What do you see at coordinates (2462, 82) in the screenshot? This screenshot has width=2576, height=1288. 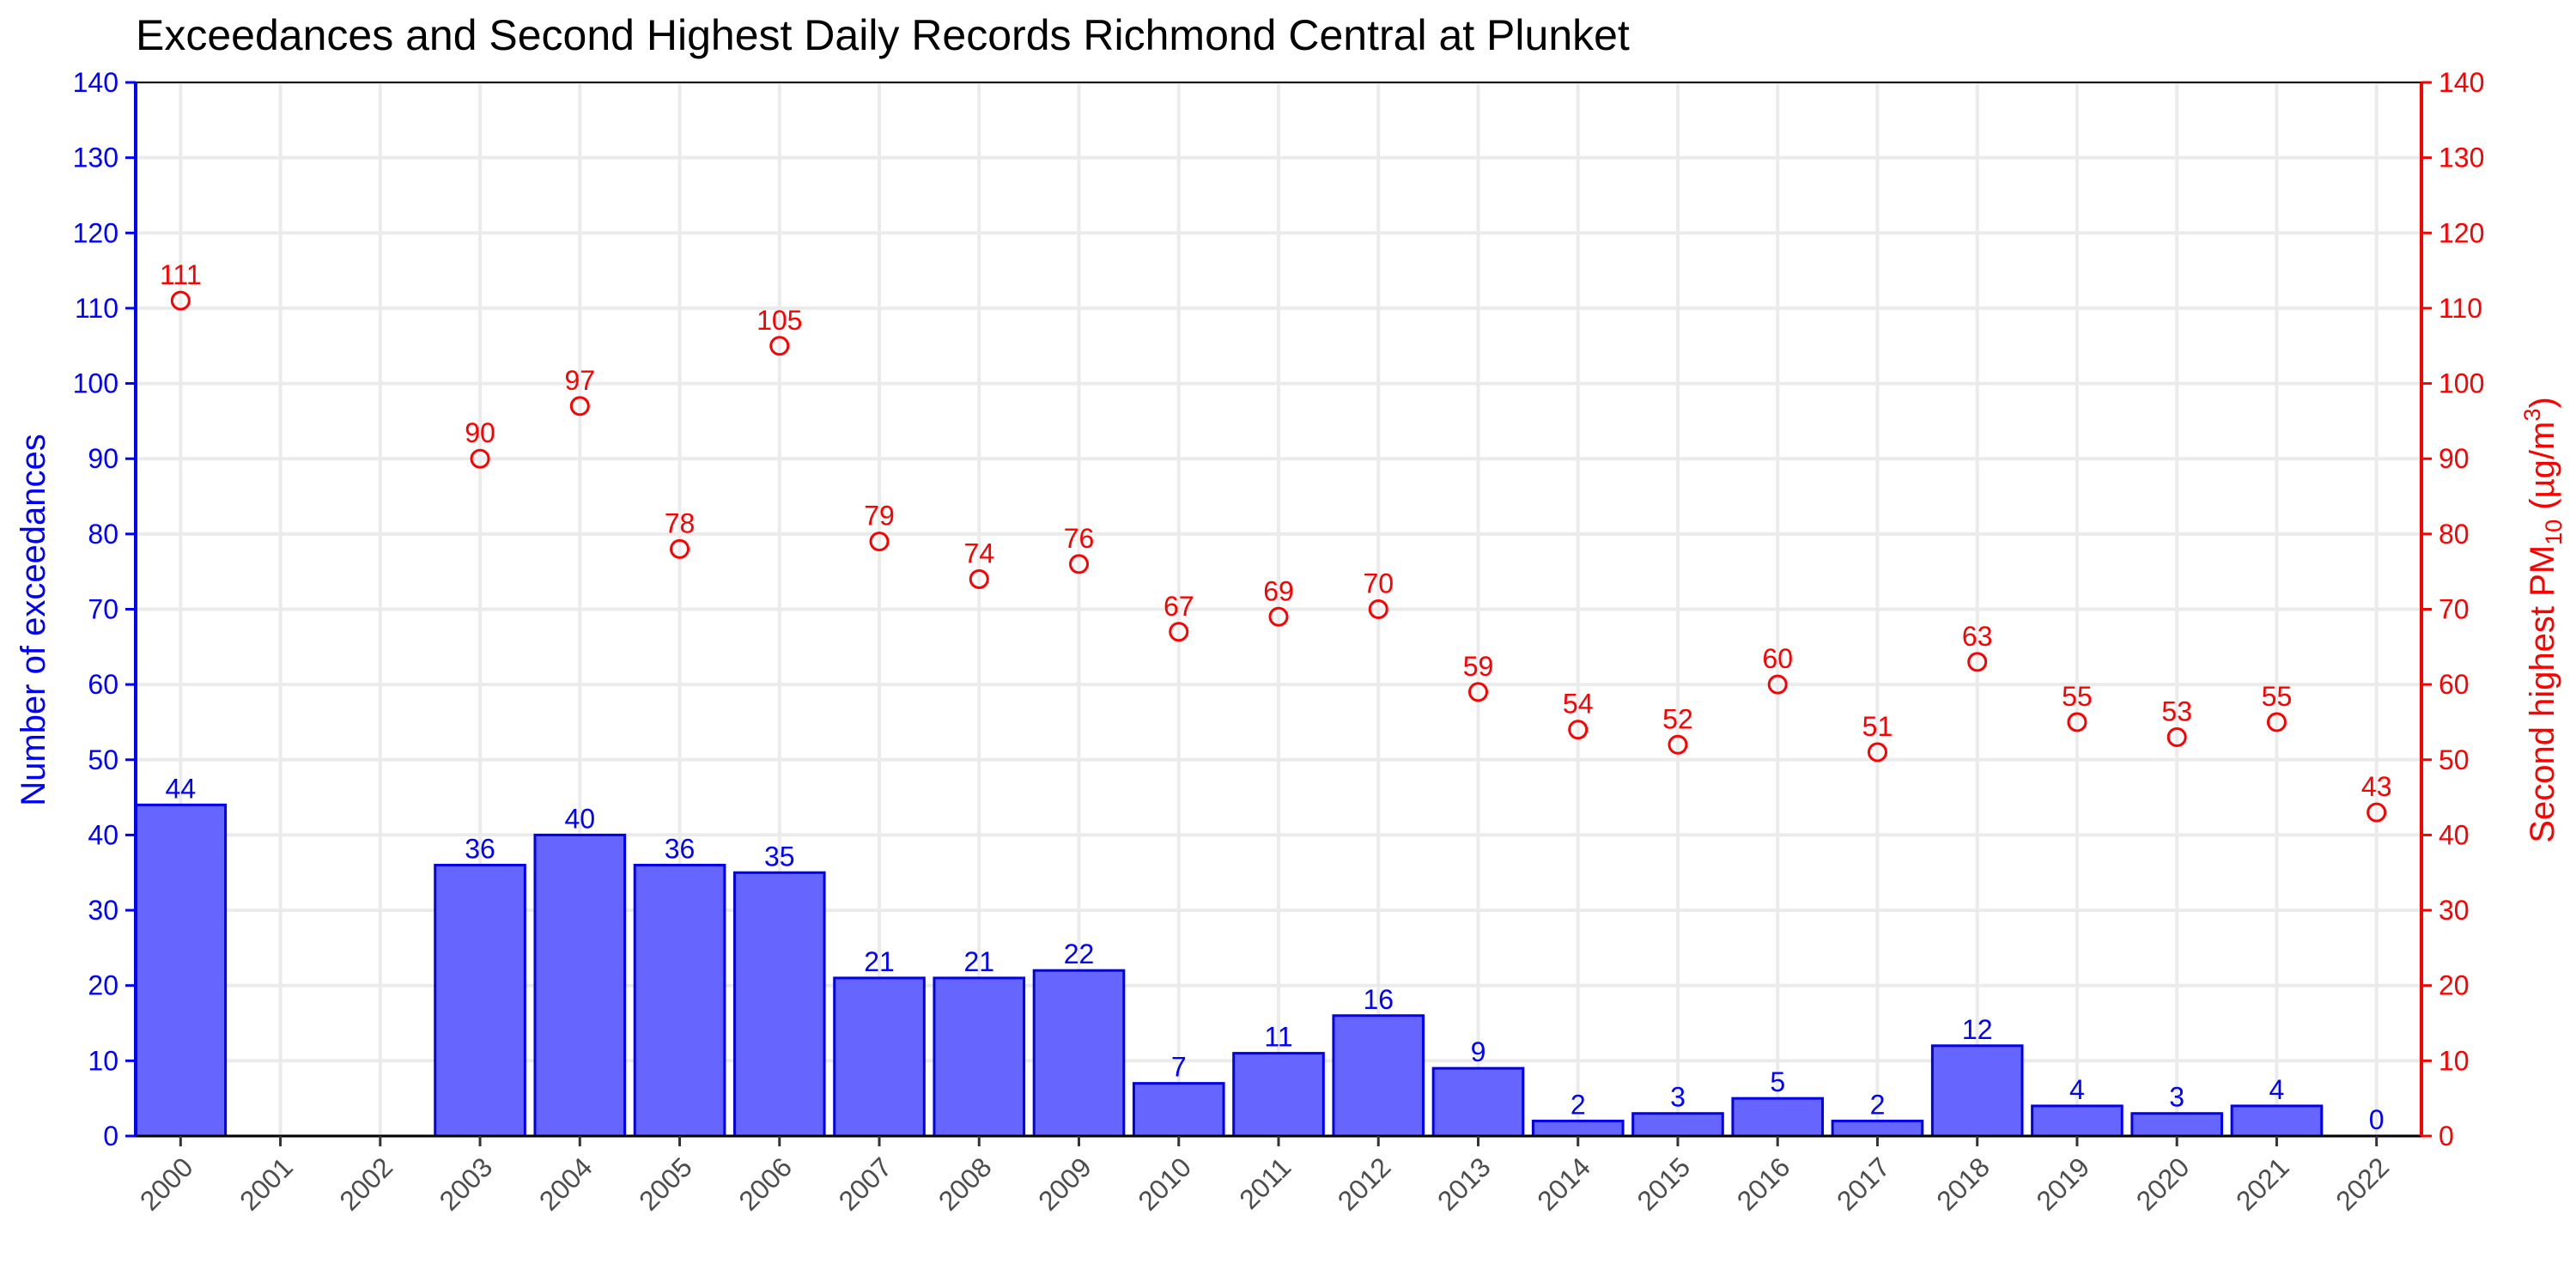 I see `y-right-tick-label: 140` at bounding box center [2462, 82].